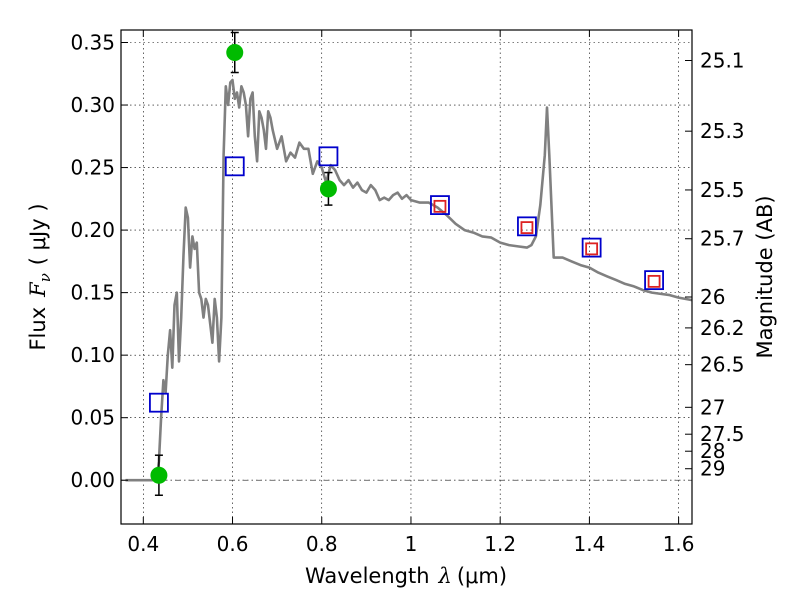  Describe the element at coordinates (589, 544) in the screenshot. I see `x-tick-label: 1.4` at that location.